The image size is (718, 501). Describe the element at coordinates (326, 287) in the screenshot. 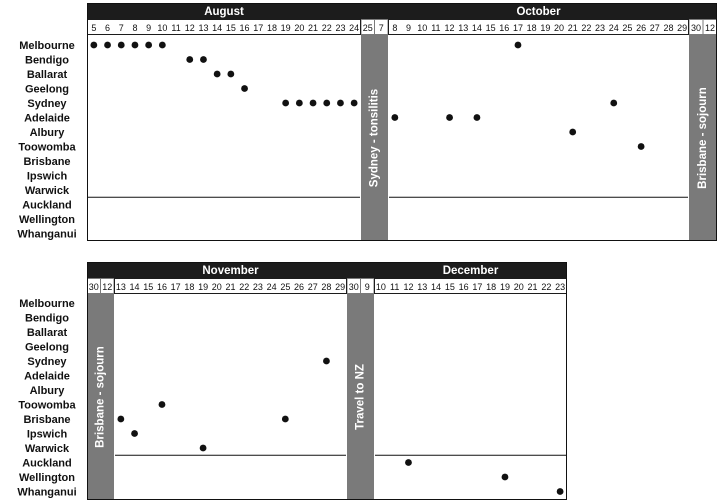

I see `day-label: 28` at that location.